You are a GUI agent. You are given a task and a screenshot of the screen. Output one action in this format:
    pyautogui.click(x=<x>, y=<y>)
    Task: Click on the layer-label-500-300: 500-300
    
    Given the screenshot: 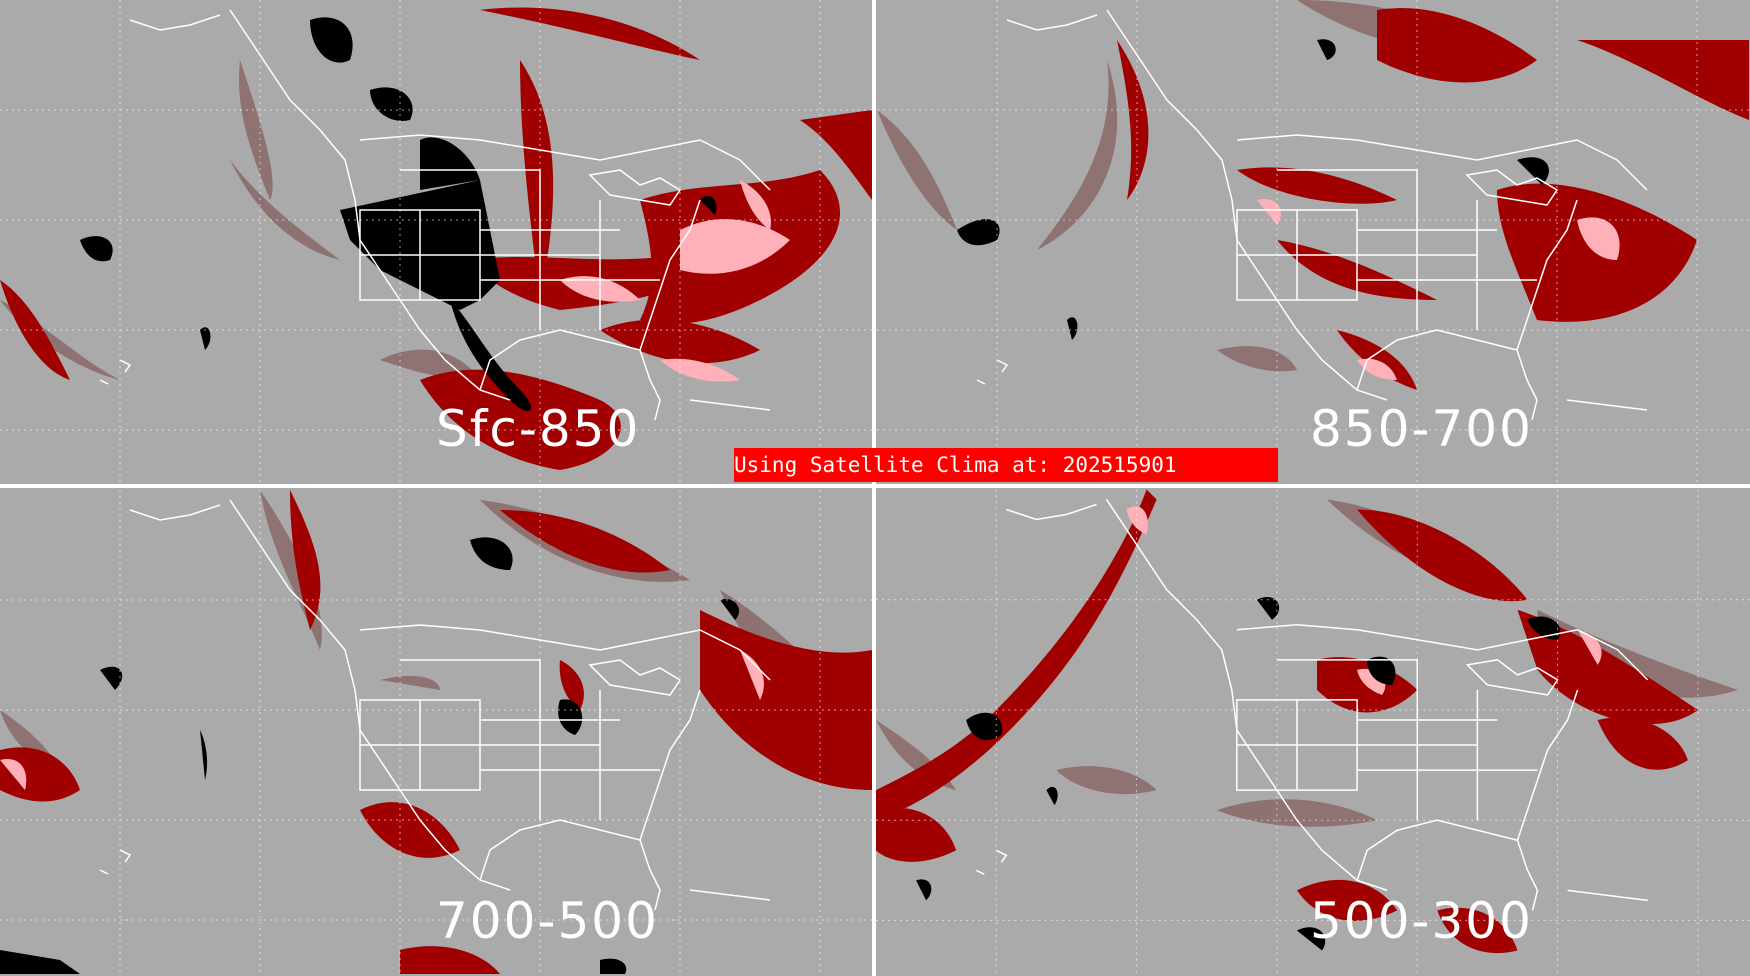 What is the action you would take?
    pyautogui.click(x=1421, y=921)
    